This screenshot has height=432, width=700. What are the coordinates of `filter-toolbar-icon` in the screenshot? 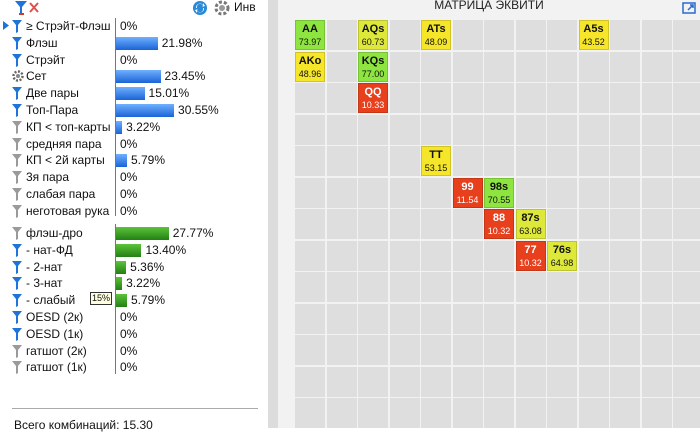 It's located at (21, 8).